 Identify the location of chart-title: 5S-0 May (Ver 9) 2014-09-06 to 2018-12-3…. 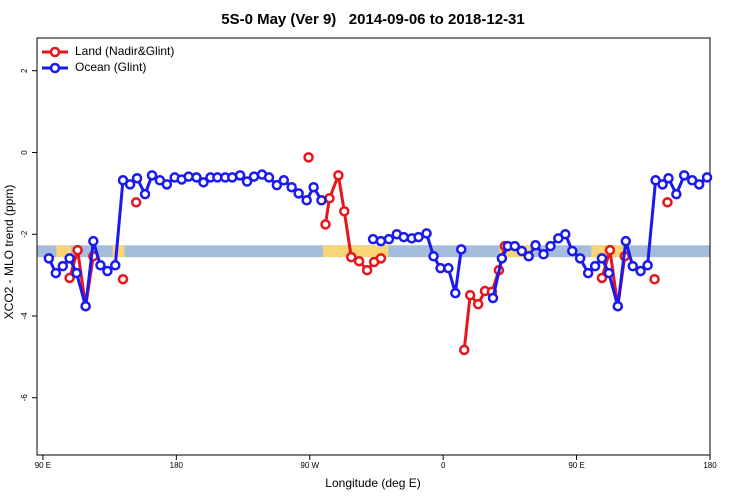
(373, 19).